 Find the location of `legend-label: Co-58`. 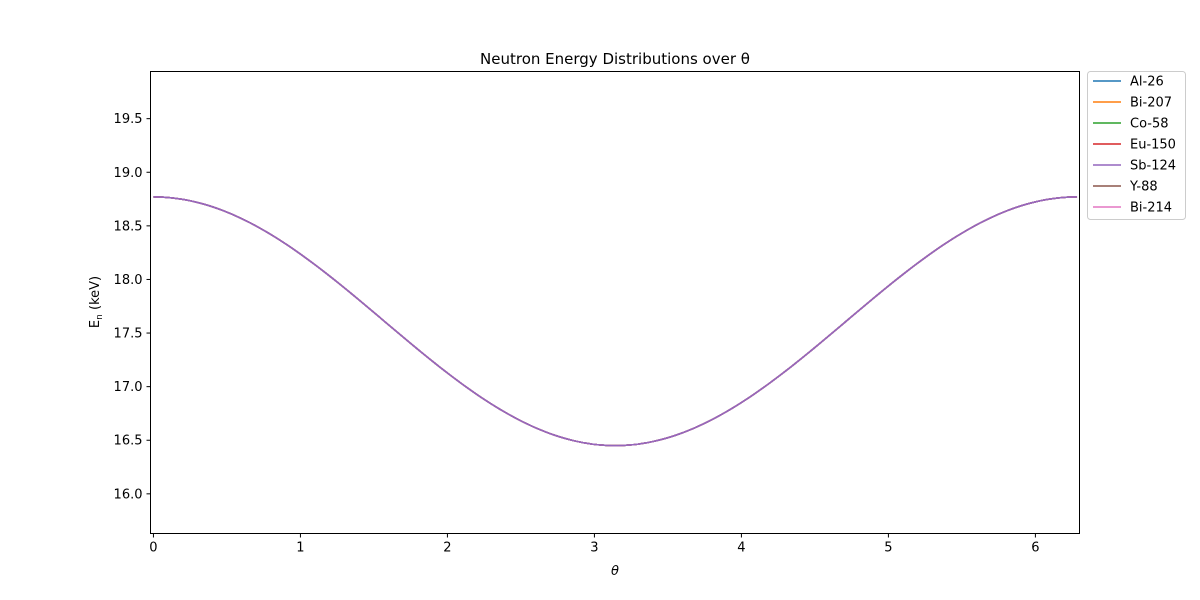

legend-label: Co-58 is located at coordinates (1149, 124).